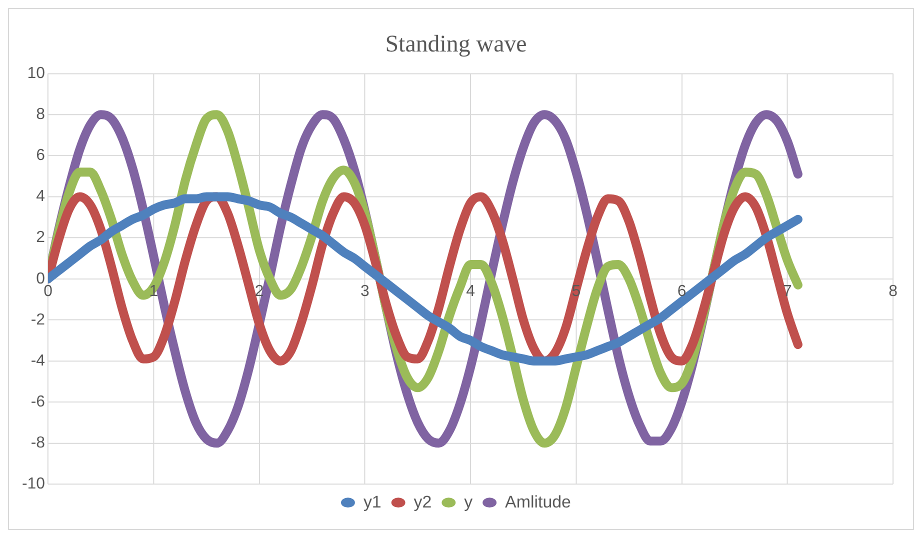  I want to click on y-tick-label: 0, so click(41, 279).